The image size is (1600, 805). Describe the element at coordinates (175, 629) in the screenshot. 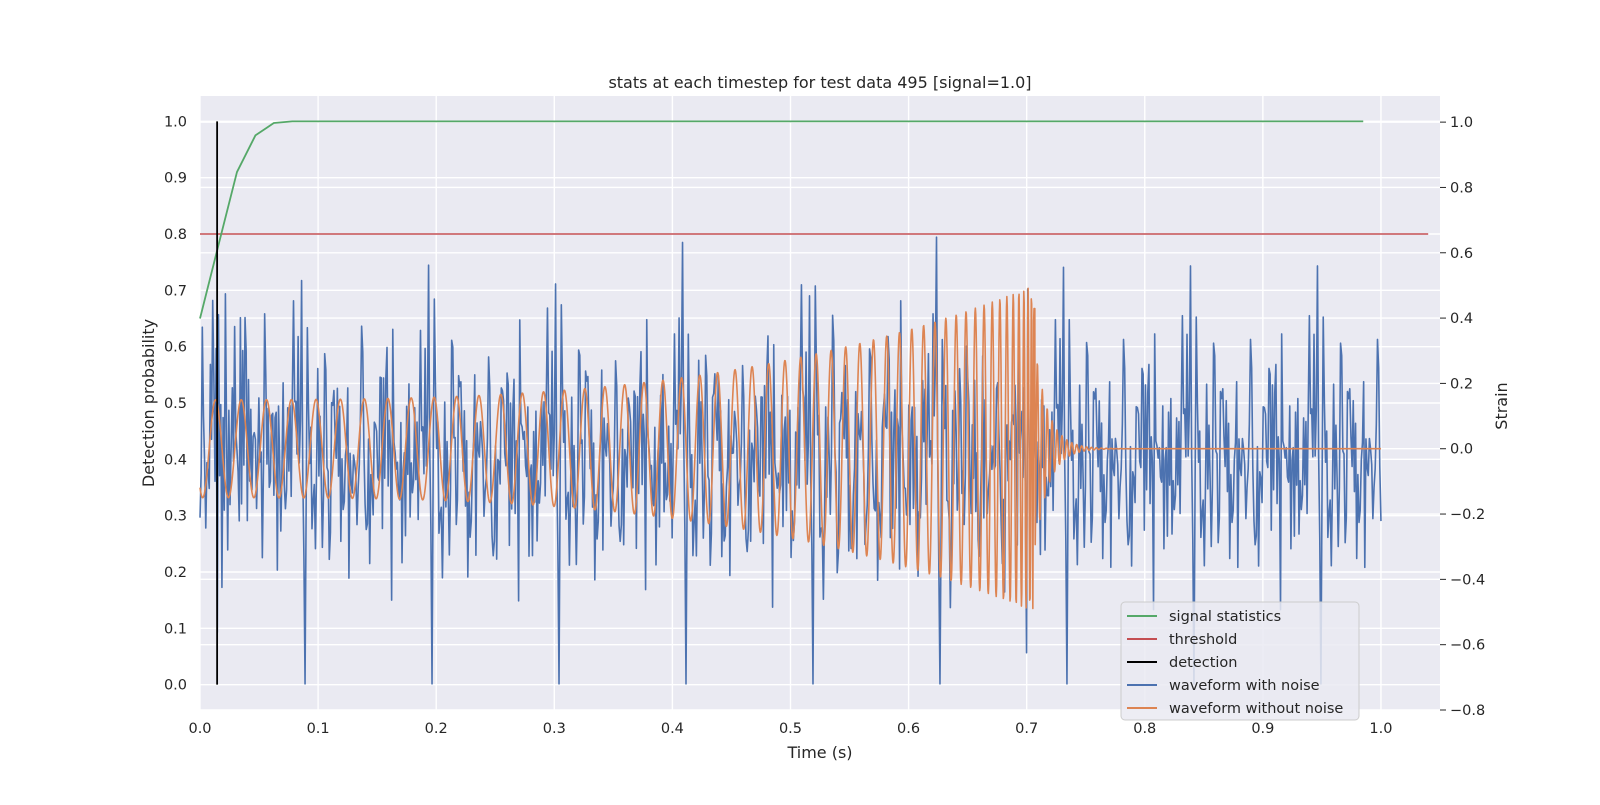

I see `y-tick-label-left: 0.1` at that location.